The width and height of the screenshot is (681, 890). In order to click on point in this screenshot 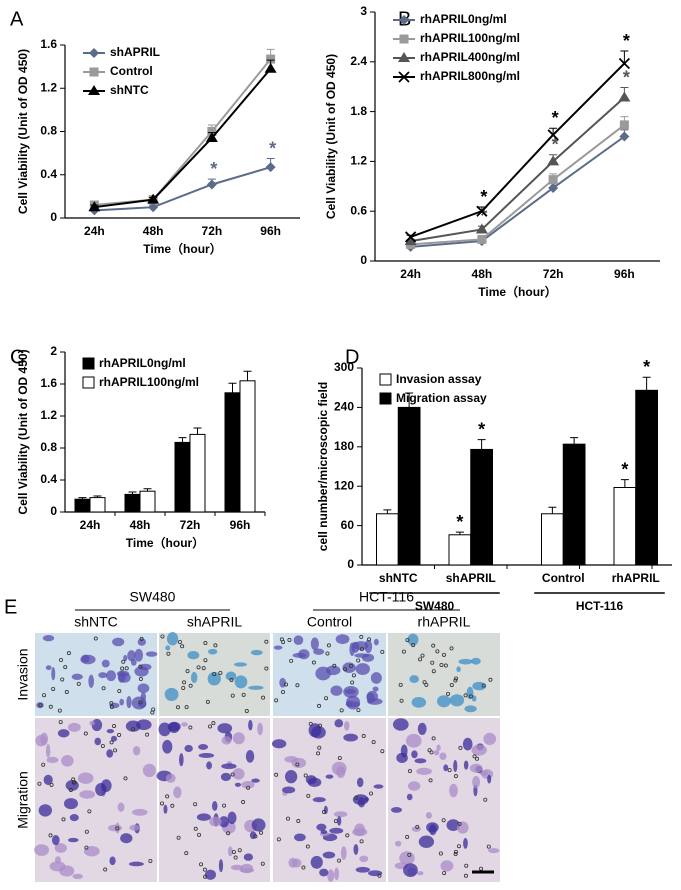, I will do `click(624, 125)`.